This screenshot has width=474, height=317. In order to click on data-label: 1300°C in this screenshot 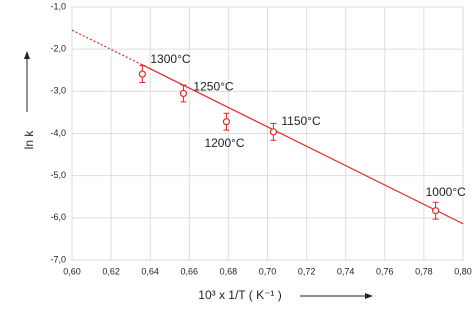, I will do `click(170, 59)`.